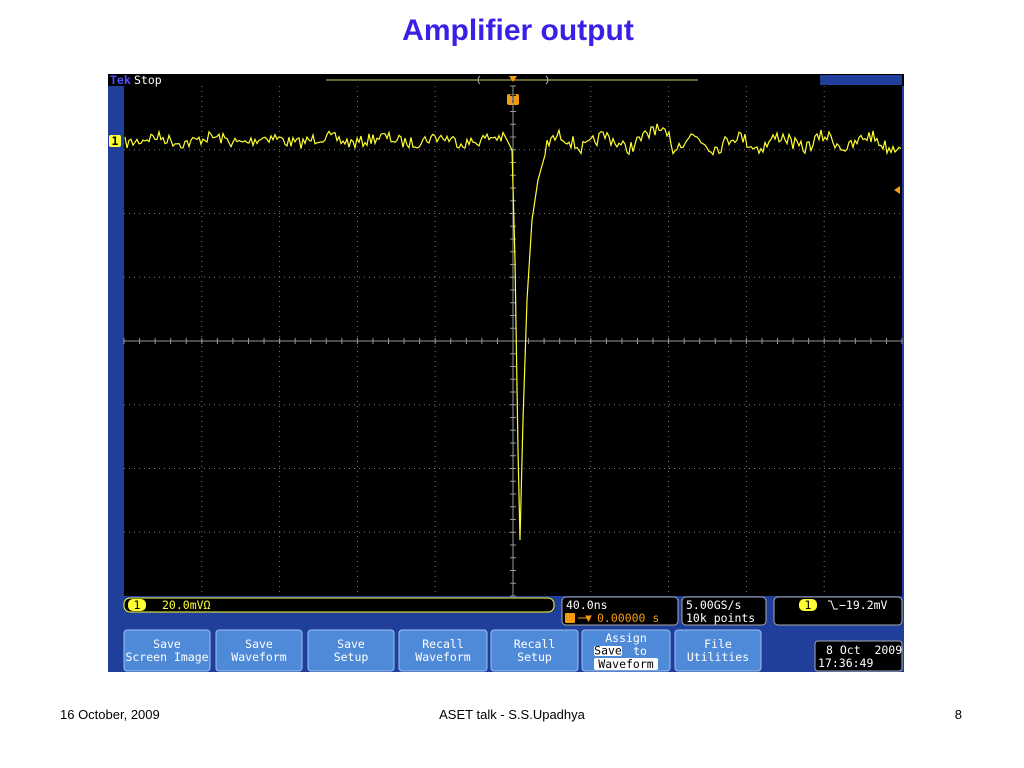 The width and height of the screenshot is (1024, 768). I want to click on slope-icon, so click(833, 605).